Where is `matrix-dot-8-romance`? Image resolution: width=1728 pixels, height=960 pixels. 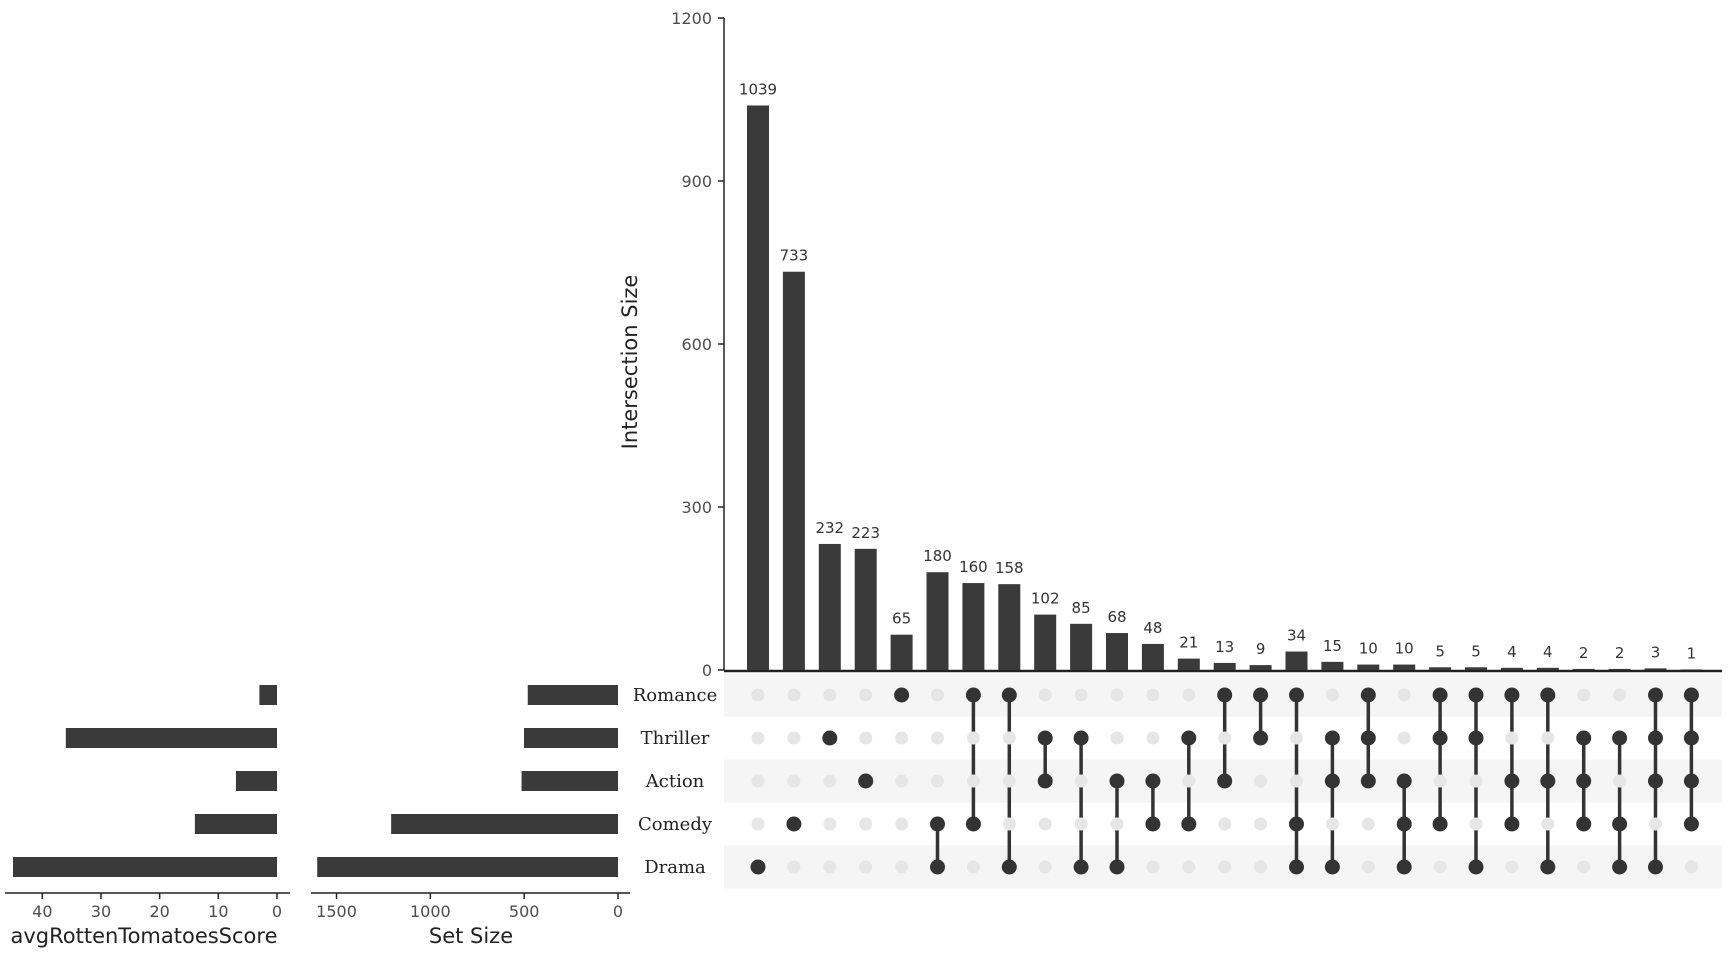
matrix-dot-8-romance is located at coordinates (1045, 695).